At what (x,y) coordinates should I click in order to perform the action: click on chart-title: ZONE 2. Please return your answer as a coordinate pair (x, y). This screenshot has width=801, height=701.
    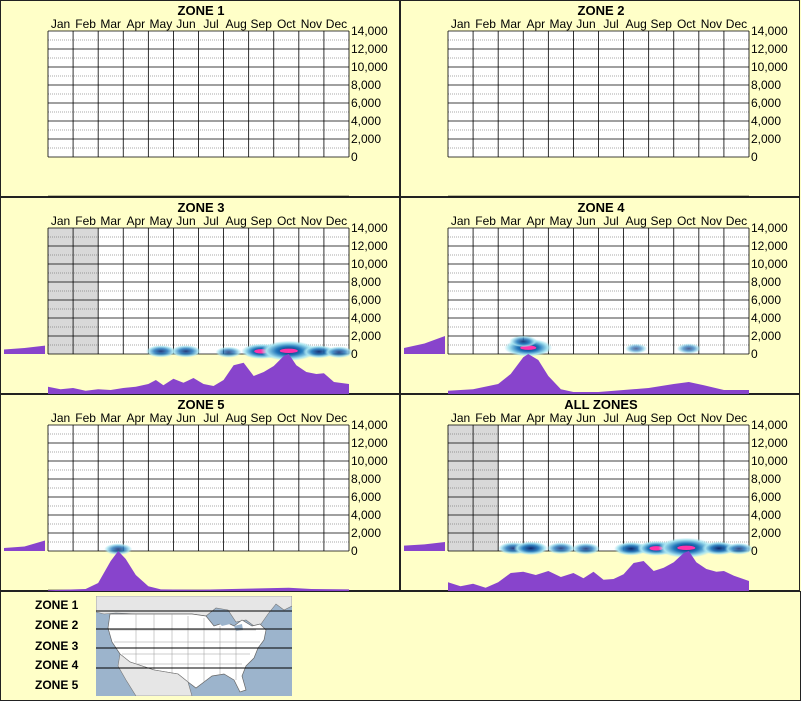
    Looking at the image, I should click on (601, 10).